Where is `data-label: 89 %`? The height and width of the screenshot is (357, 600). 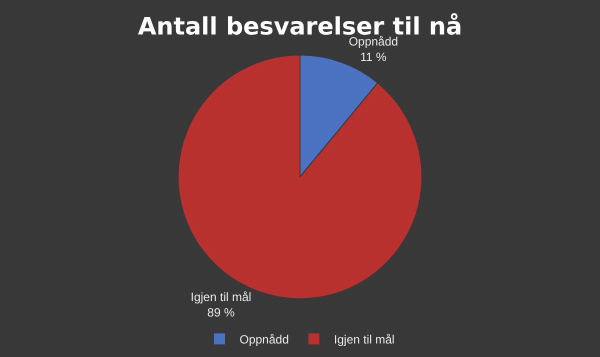
data-label: 89 % is located at coordinates (221, 312).